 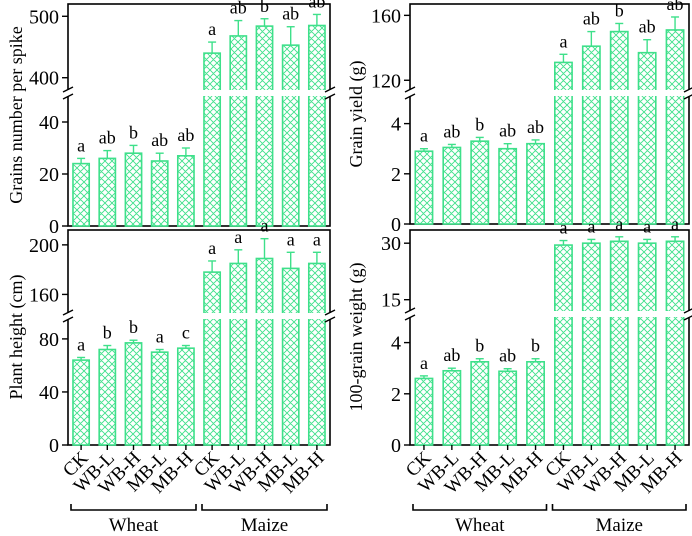 What do you see at coordinates (396, 395) in the screenshot?
I see `ytick-label-weight-low-1: 2` at bounding box center [396, 395].